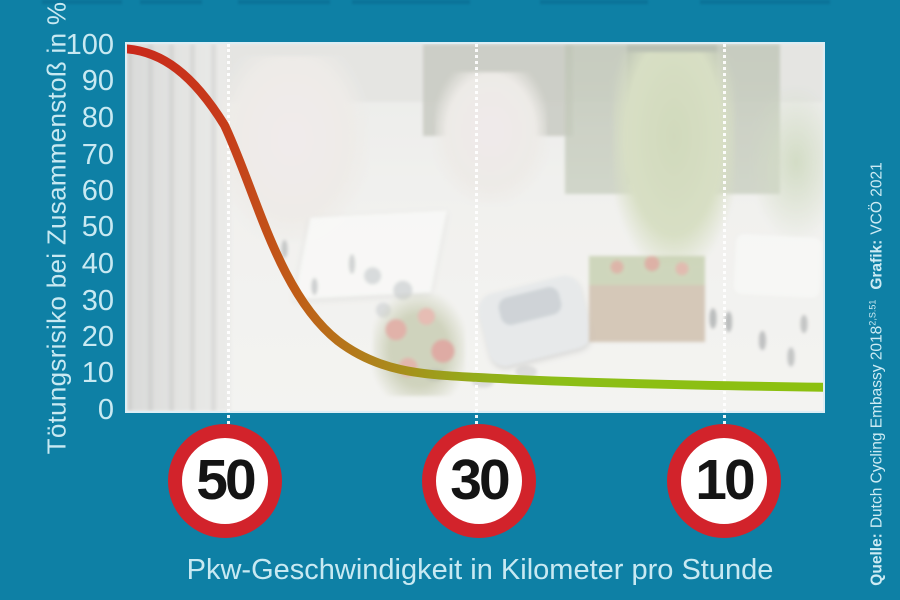 The image size is (900, 600). What do you see at coordinates (788, 162) in the screenshot?
I see `photo-green-tree-far` at bounding box center [788, 162].